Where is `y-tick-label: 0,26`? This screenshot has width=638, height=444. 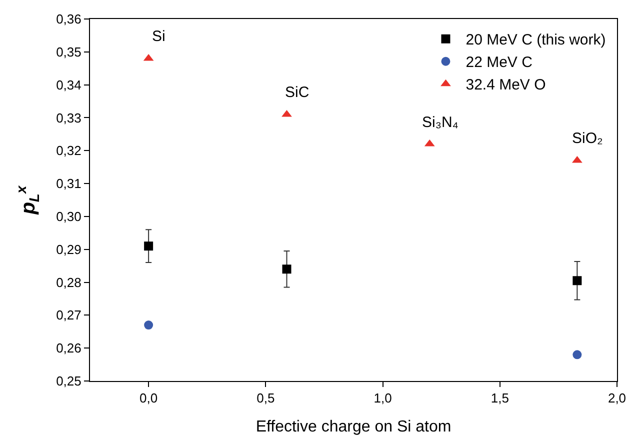 y-tick-label: 0,26 is located at coordinates (69, 348).